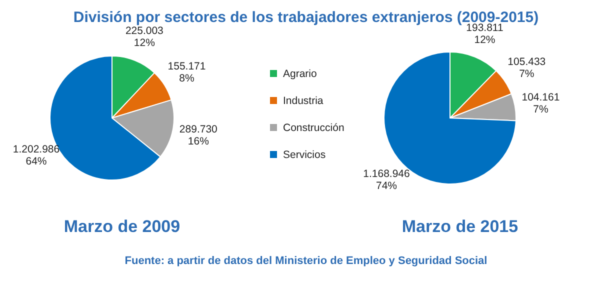 The image size is (612, 302). Describe the element at coordinates (386, 180) in the screenshot. I see `data-label: 1.168.946 74%` at that location.